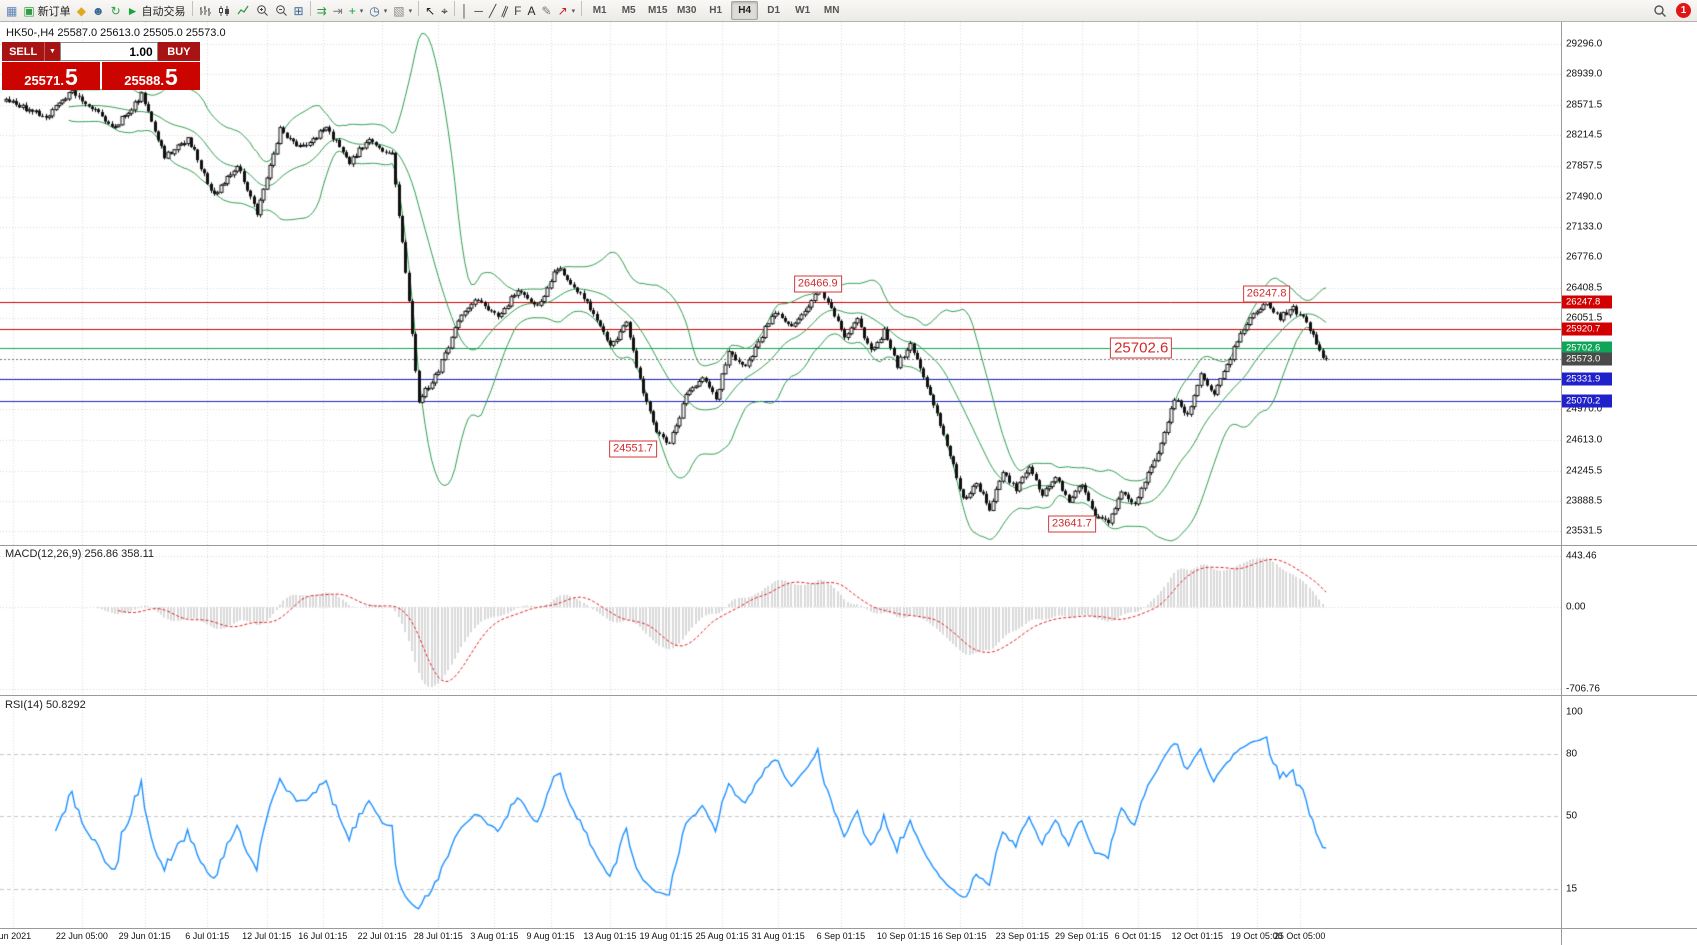  What do you see at coordinates (1266, 294) in the screenshot?
I see `price-annotation: 26247.8` at bounding box center [1266, 294].